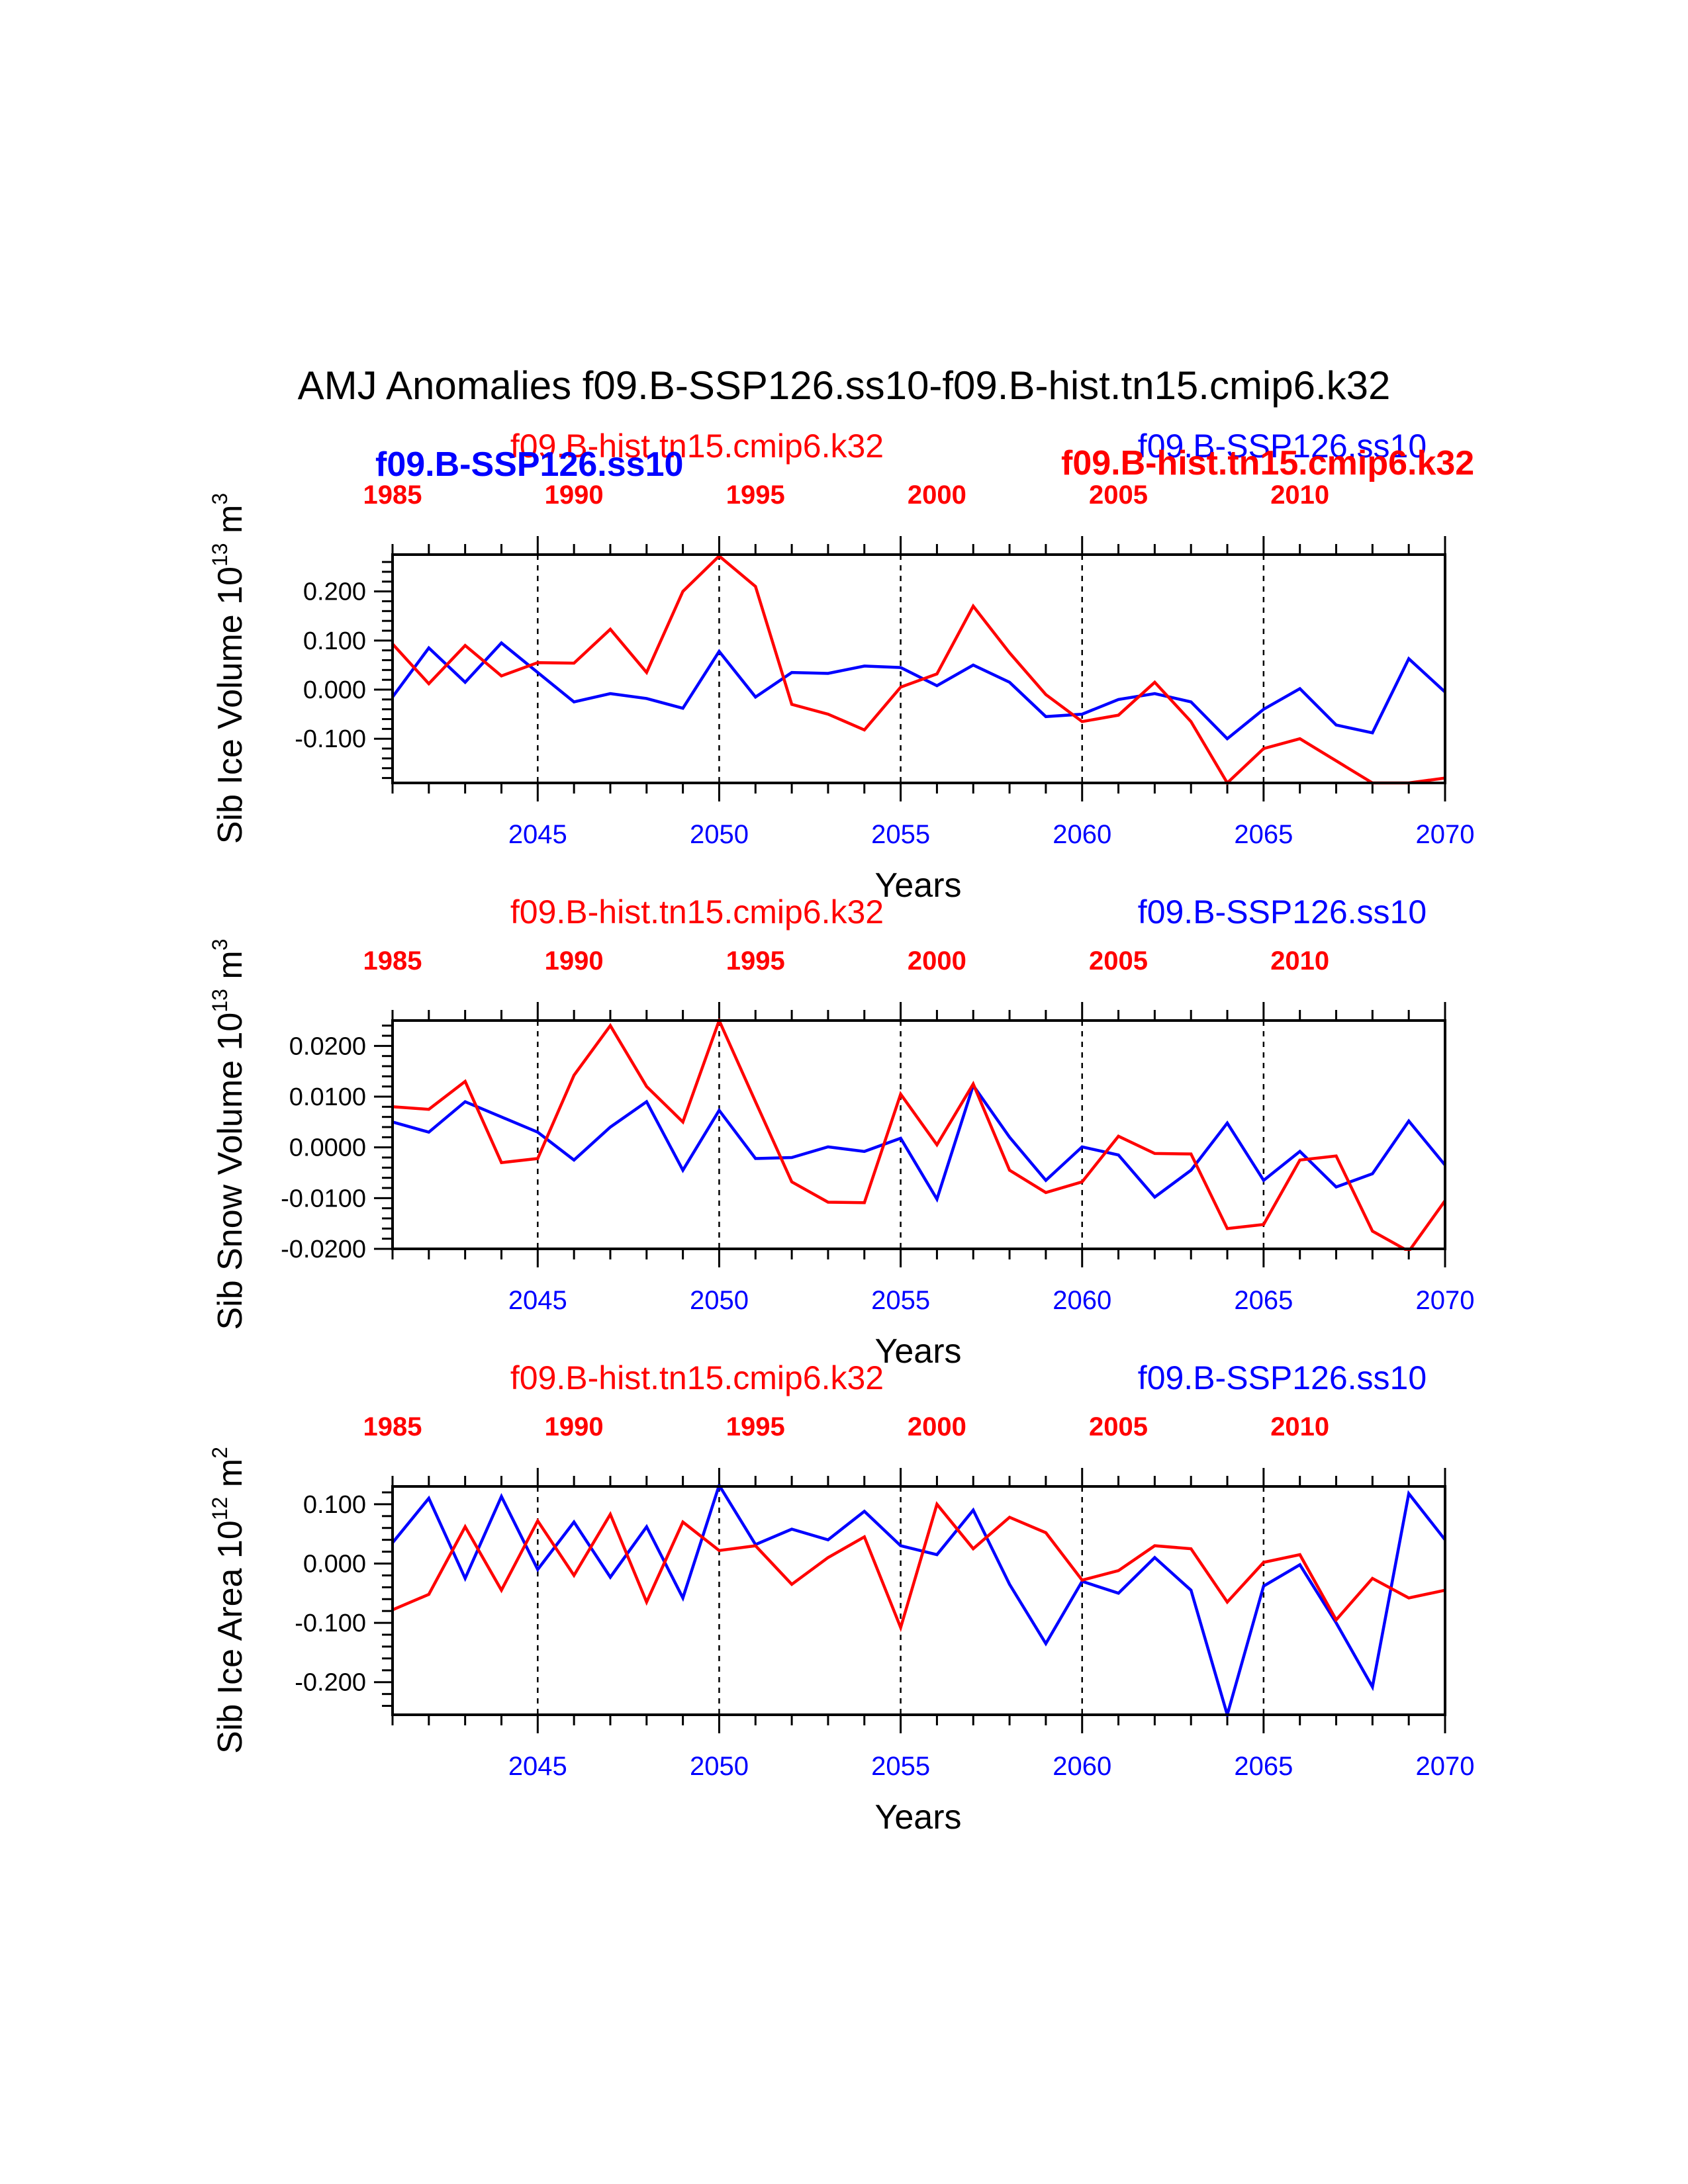 Image resolution: width=1688 pixels, height=2184 pixels. I want to click on y-tick-label: 0.200, so click(334, 592).